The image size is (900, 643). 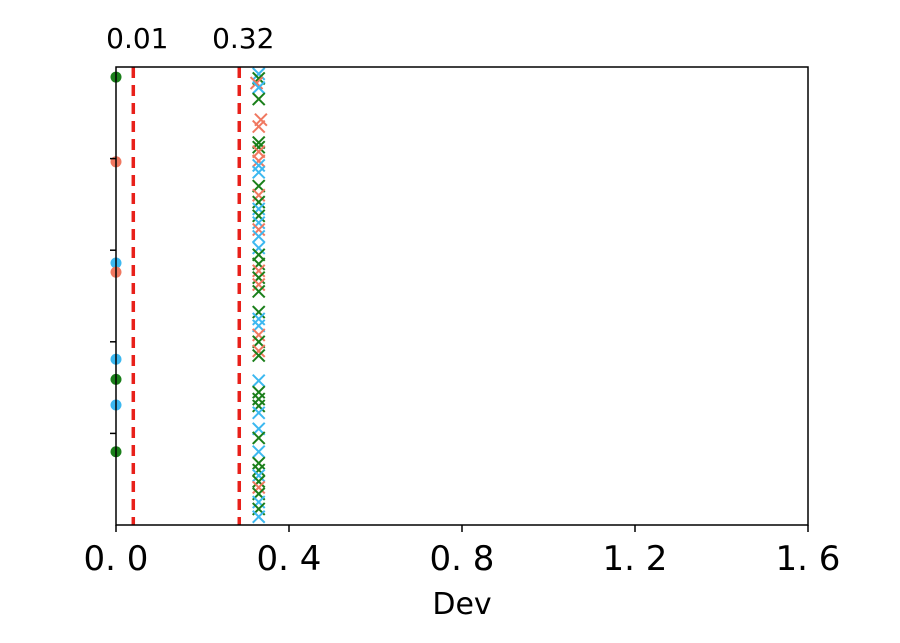 I want to click on x-tick-label-3: 0. 8, so click(x=462, y=559).